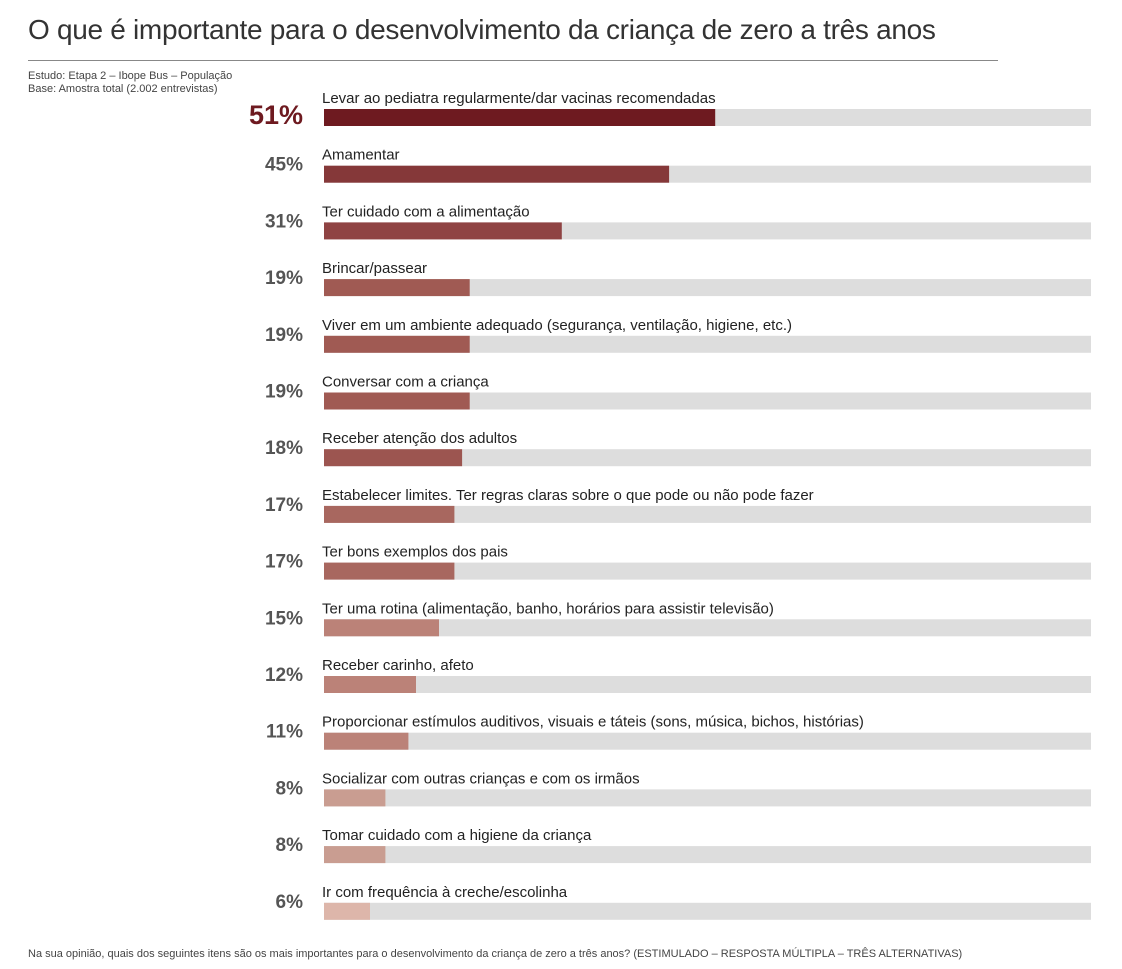 The image size is (1122, 969). I want to click on category-label: Amamentar, so click(361, 155).